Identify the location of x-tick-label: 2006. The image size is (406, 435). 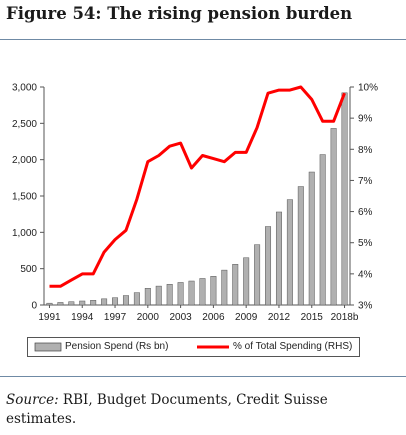
(213, 317).